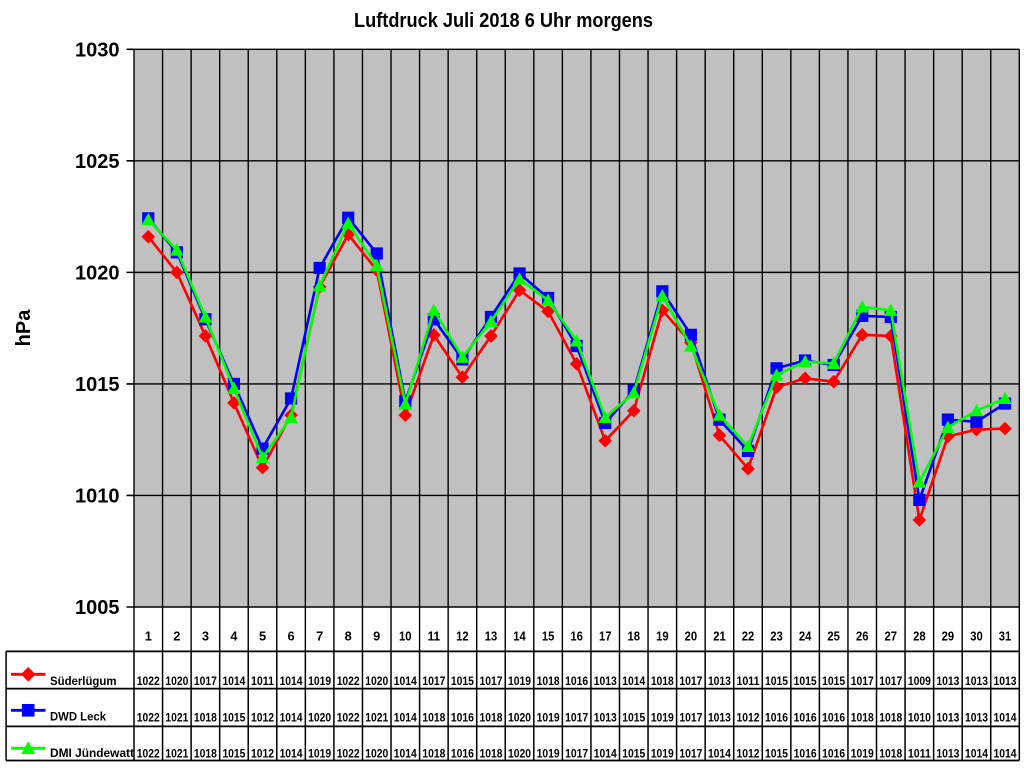 The width and height of the screenshot is (1024, 768). What do you see at coordinates (205, 635) in the screenshot?
I see `svg-text: 3` at bounding box center [205, 635].